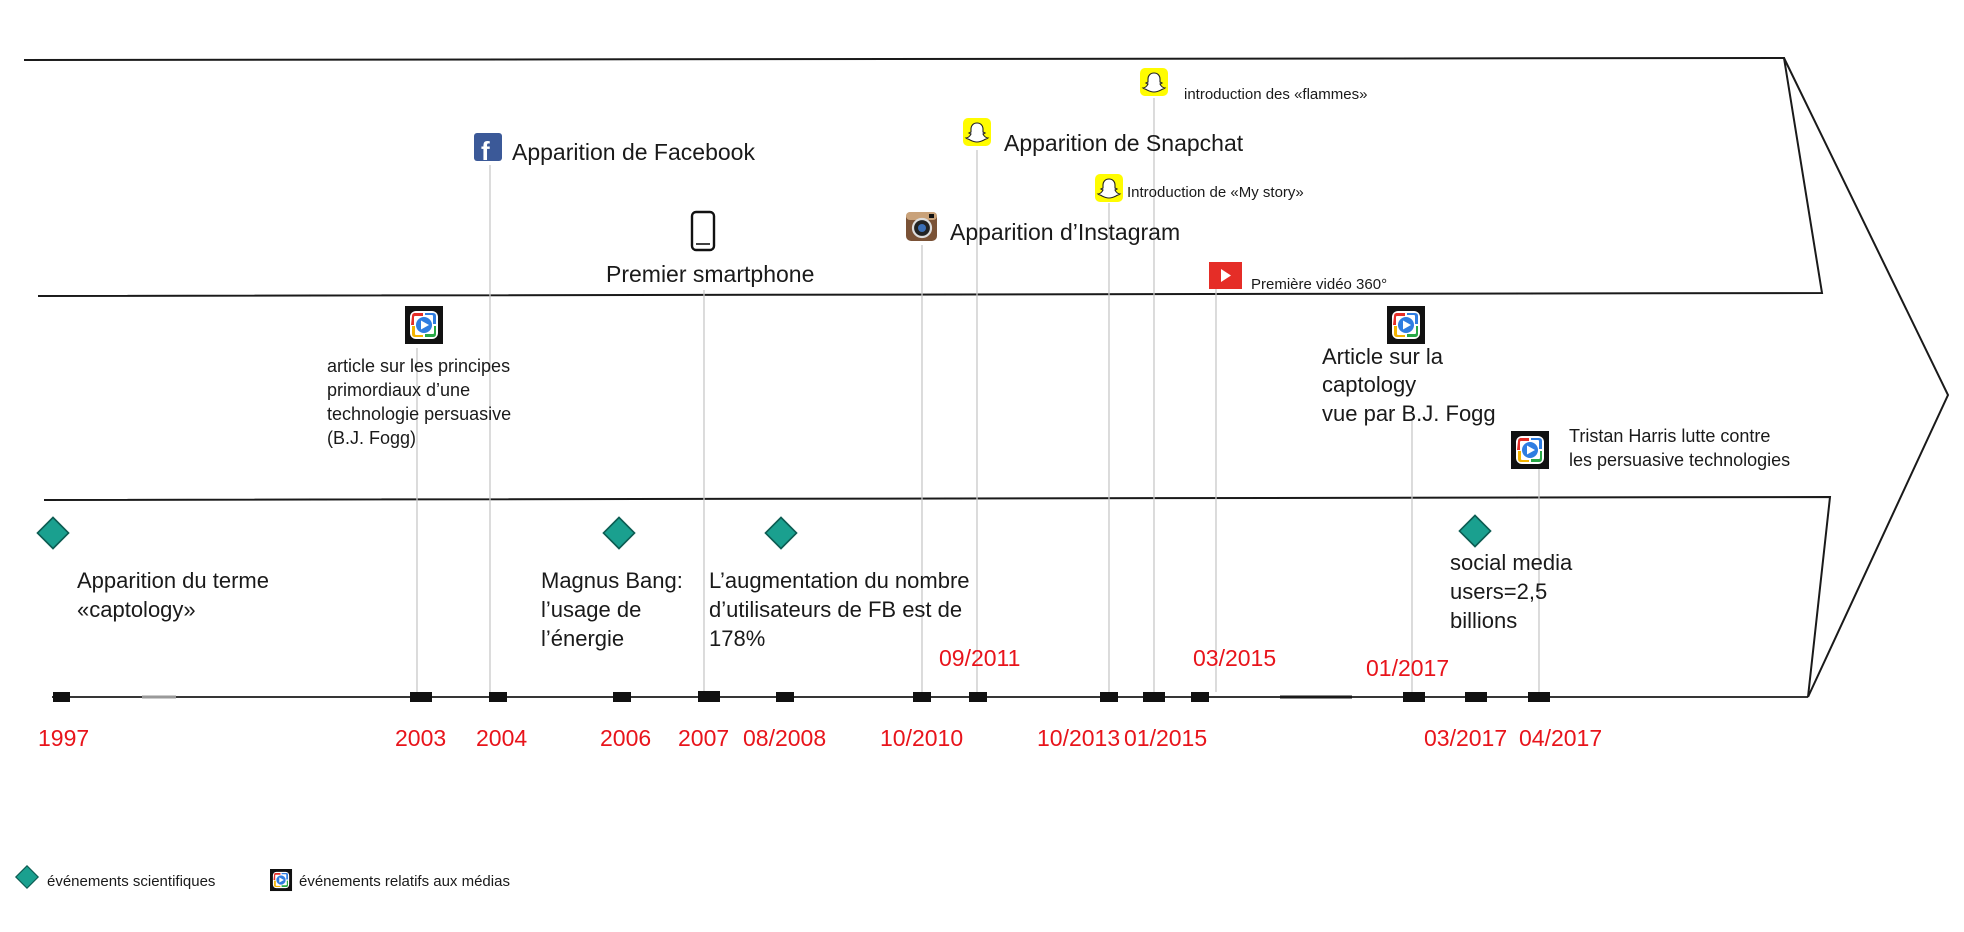 Image resolution: width=1964 pixels, height=932 pixels. Describe the element at coordinates (801, 696) in the screenshot. I see `tick-marks` at that location.